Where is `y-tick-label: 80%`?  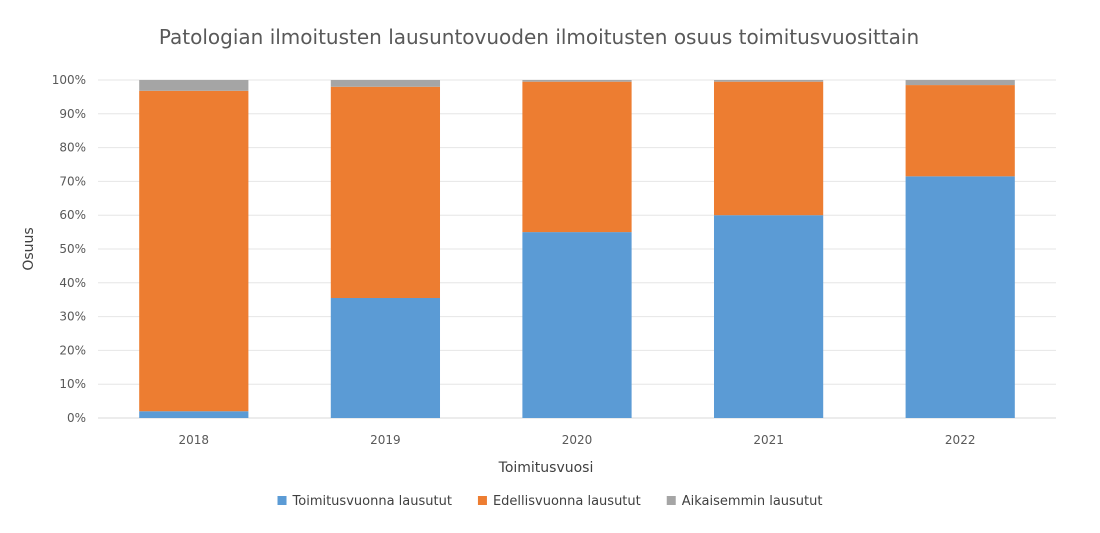 y-tick-label: 80% is located at coordinates (72, 148).